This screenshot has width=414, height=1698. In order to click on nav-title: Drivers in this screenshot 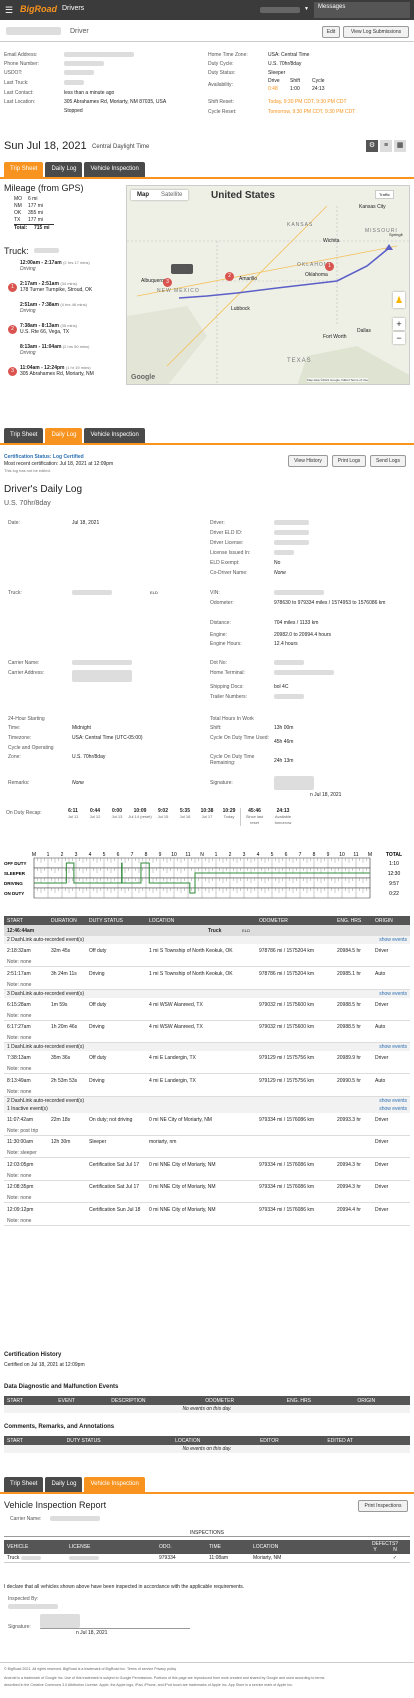, I will do `click(73, 8)`.